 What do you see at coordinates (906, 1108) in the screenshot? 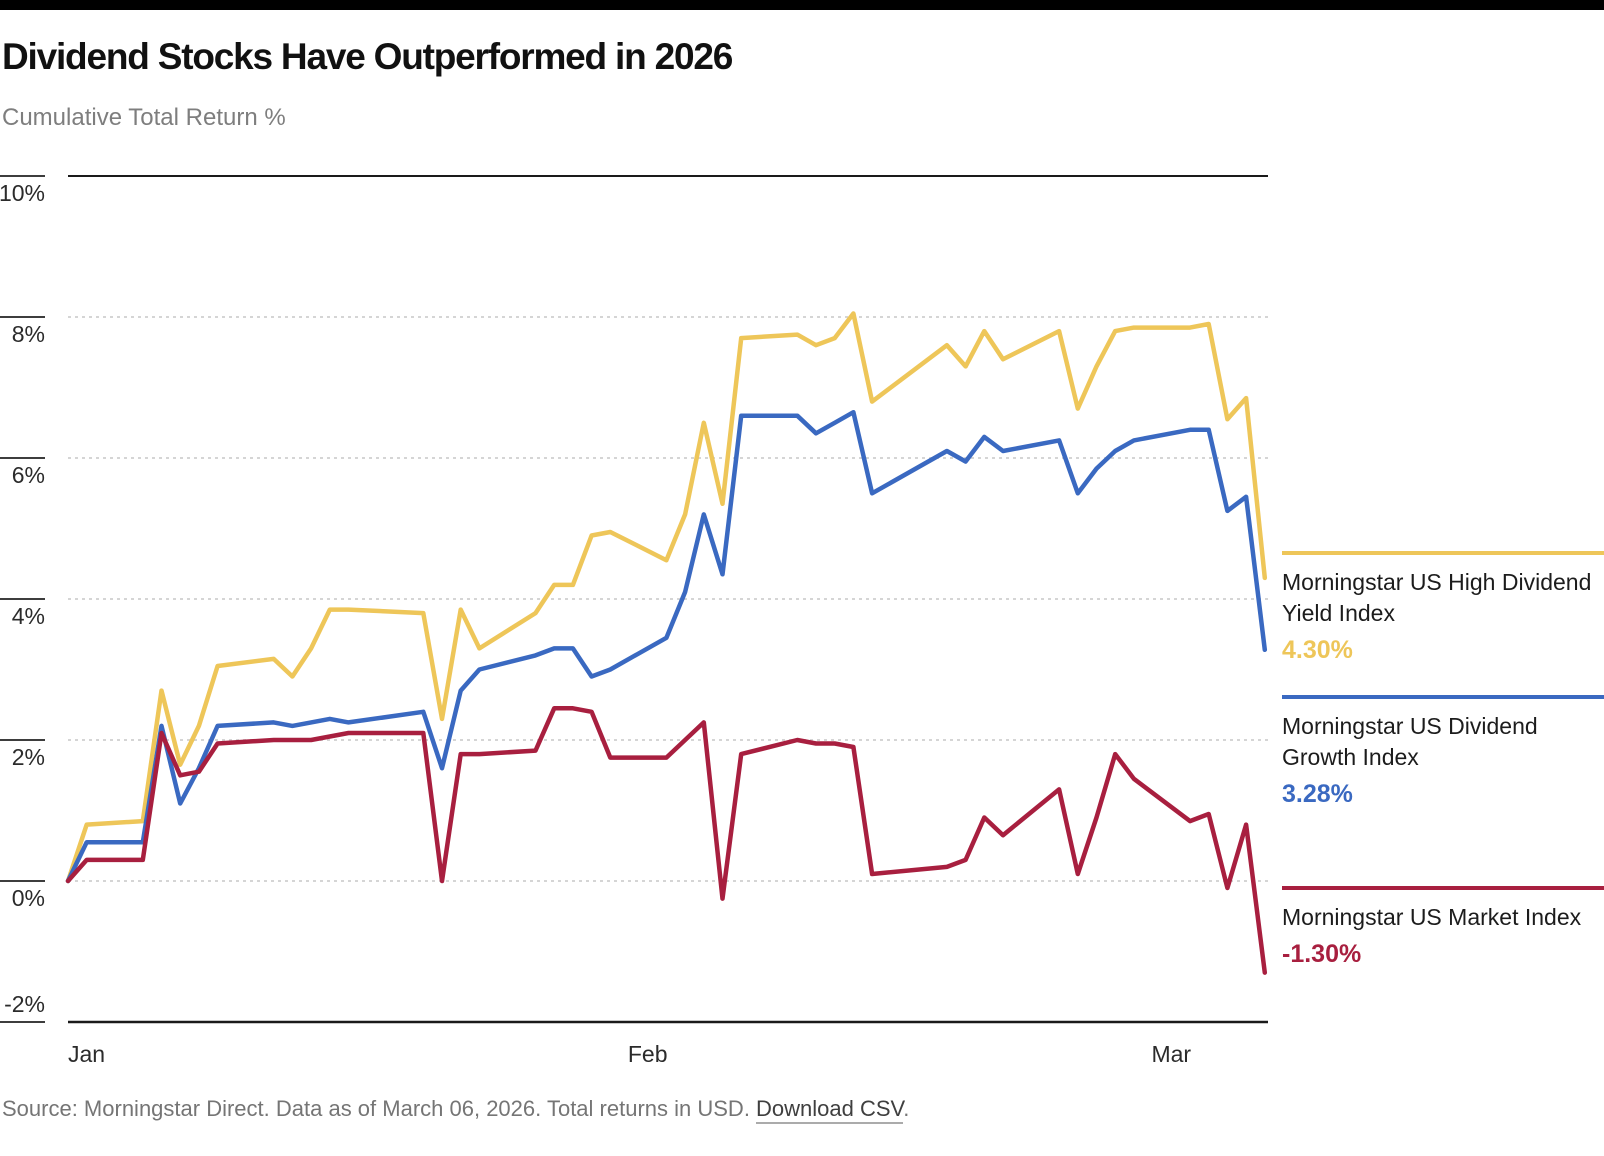
I see `source-text-end: .` at bounding box center [906, 1108].